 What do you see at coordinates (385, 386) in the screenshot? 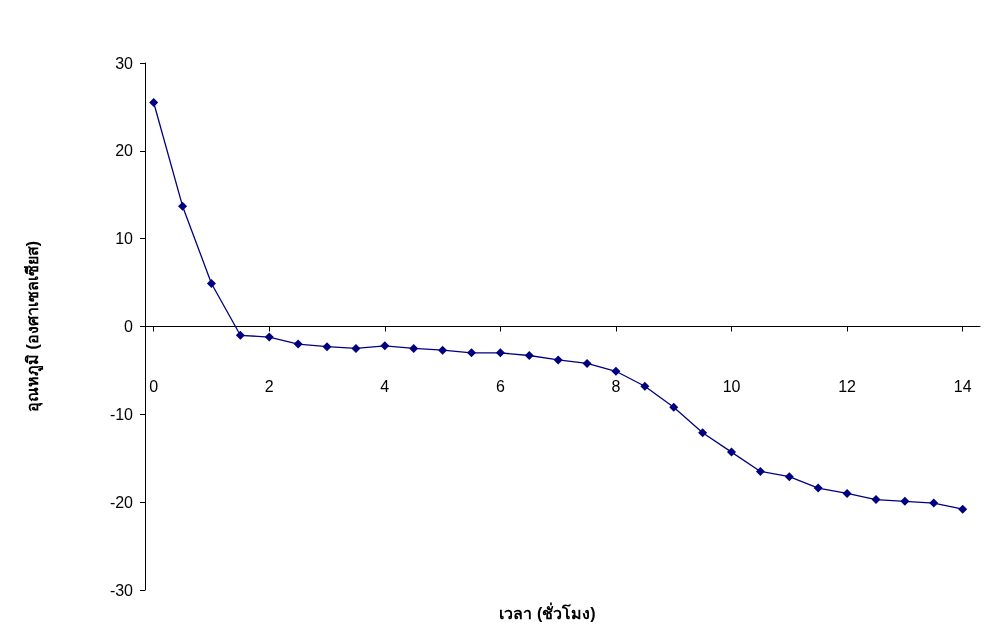
I see `x-tick-label: 4` at bounding box center [385, 386].